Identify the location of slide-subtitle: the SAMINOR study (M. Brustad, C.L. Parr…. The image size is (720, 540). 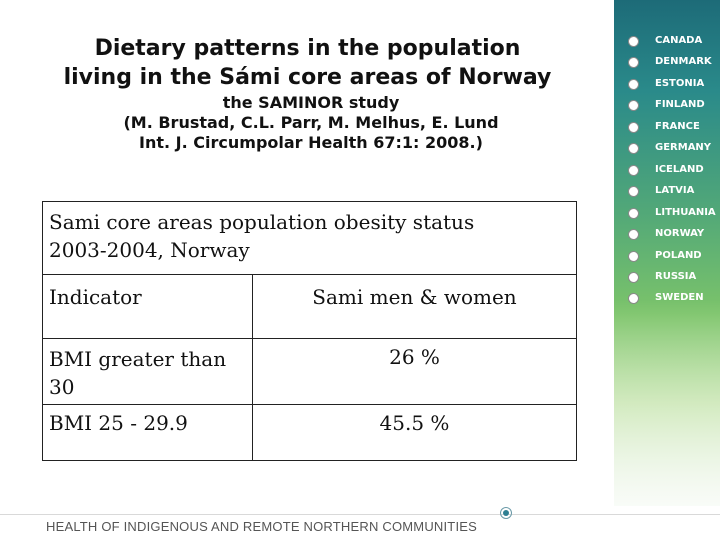
(311, 123).